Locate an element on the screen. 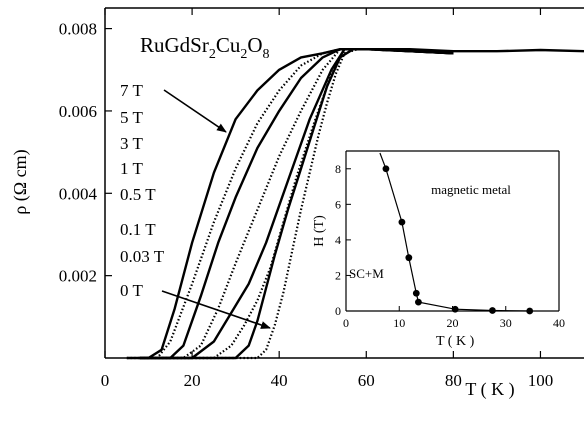 This screenshot has width=584, height=423. series-label-5T: 5 T is located at coordinates (131, 117).